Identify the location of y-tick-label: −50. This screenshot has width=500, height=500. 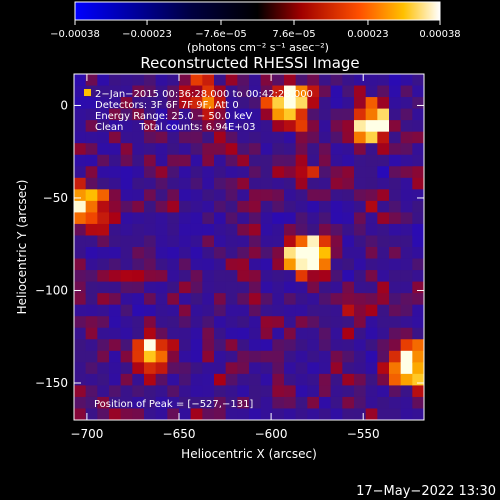
(55, 198).